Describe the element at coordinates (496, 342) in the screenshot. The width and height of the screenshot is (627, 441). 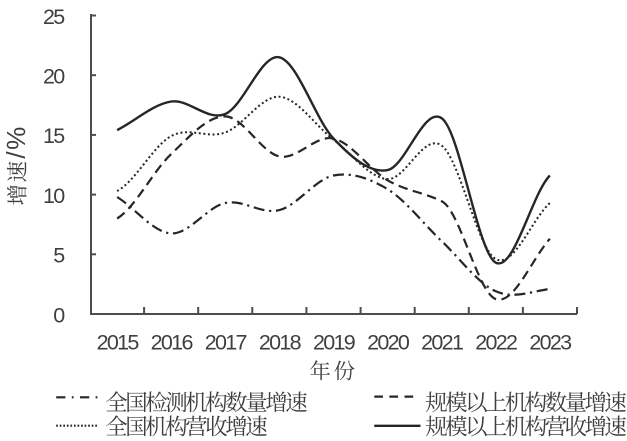
I see `svg-text: 2022` at that location.